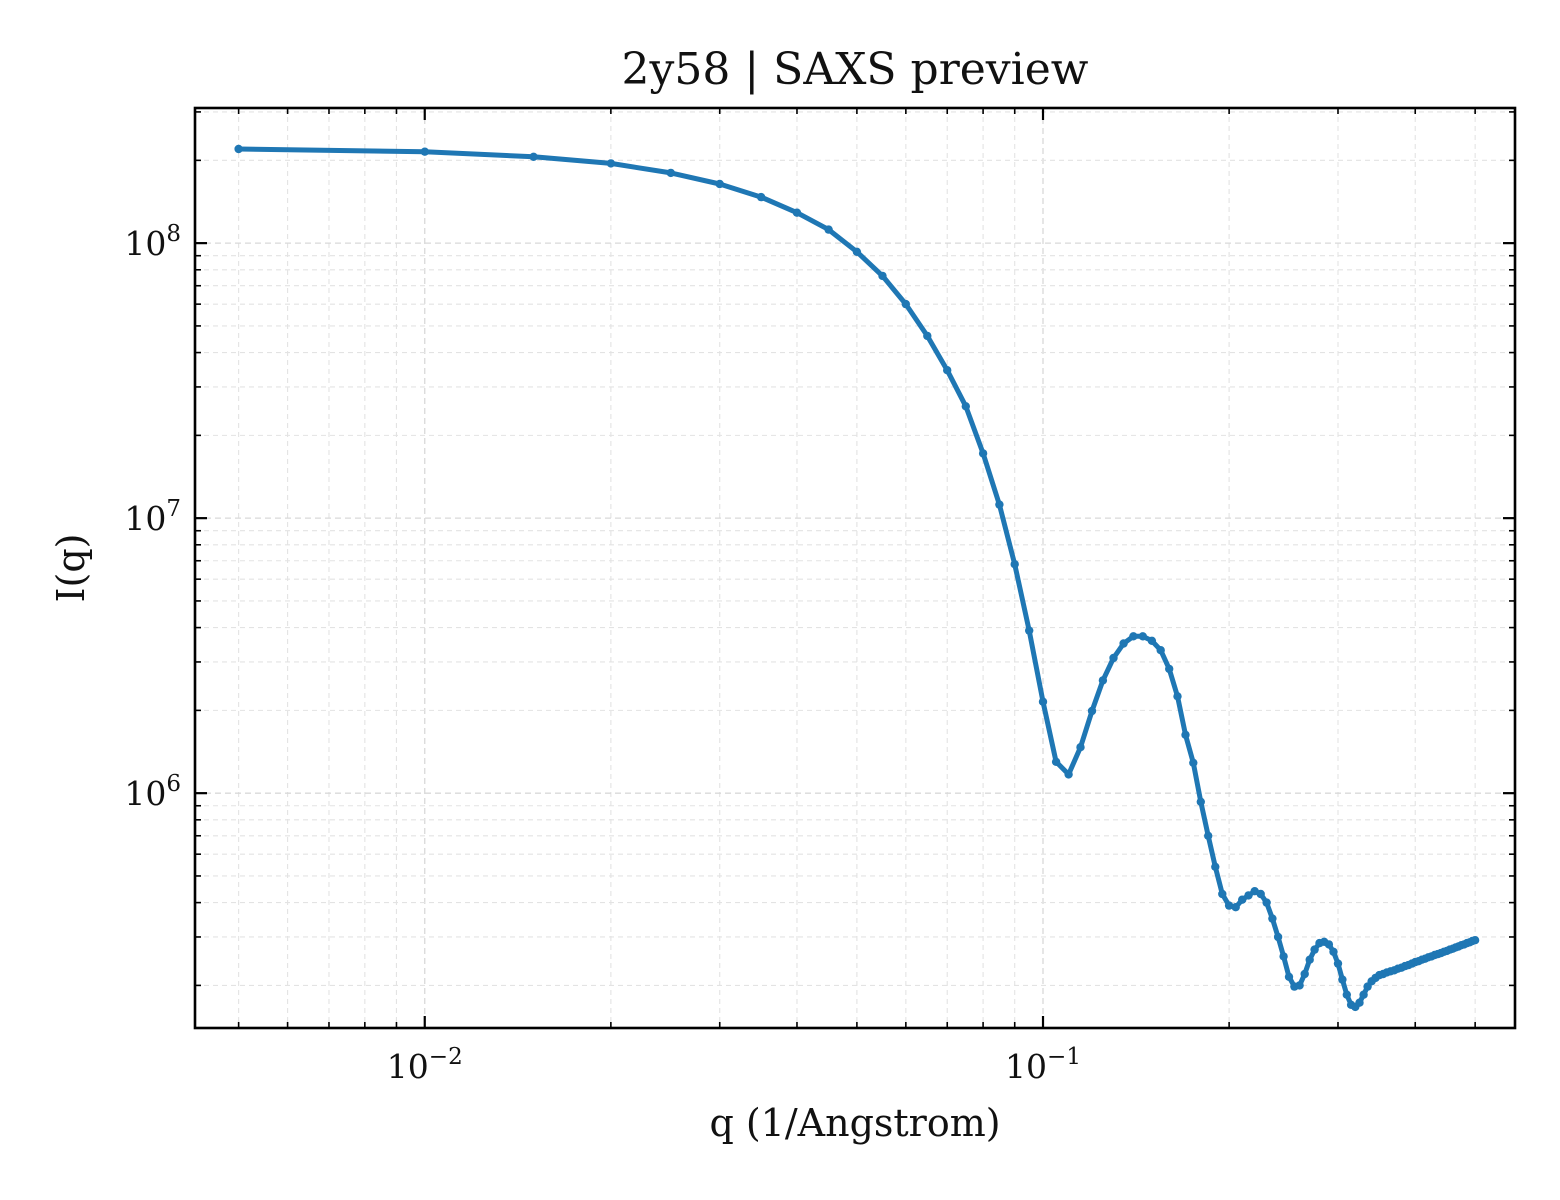 This screenshot has height=1200, width=1560. I want to click on y-tick-label: 108, so click(152, 242).